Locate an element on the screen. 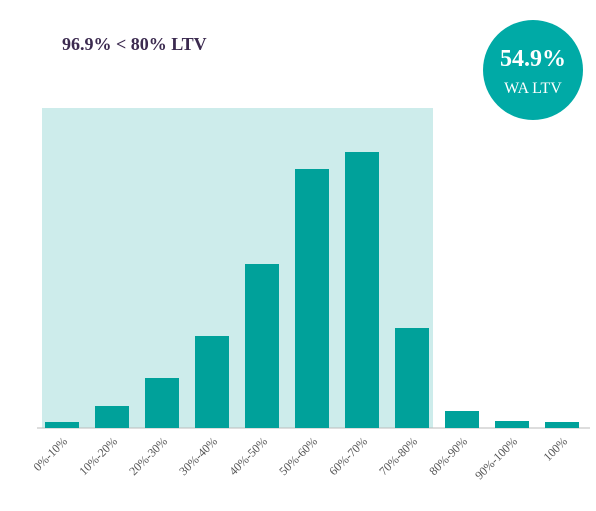 This screenshot has height=511, width=596. x-tick-label: 30%-40% is located at coordinates (198, 456).